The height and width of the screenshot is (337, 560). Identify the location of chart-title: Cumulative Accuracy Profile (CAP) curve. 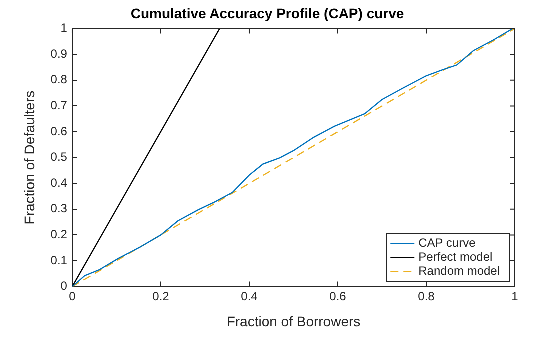
(267, 13).